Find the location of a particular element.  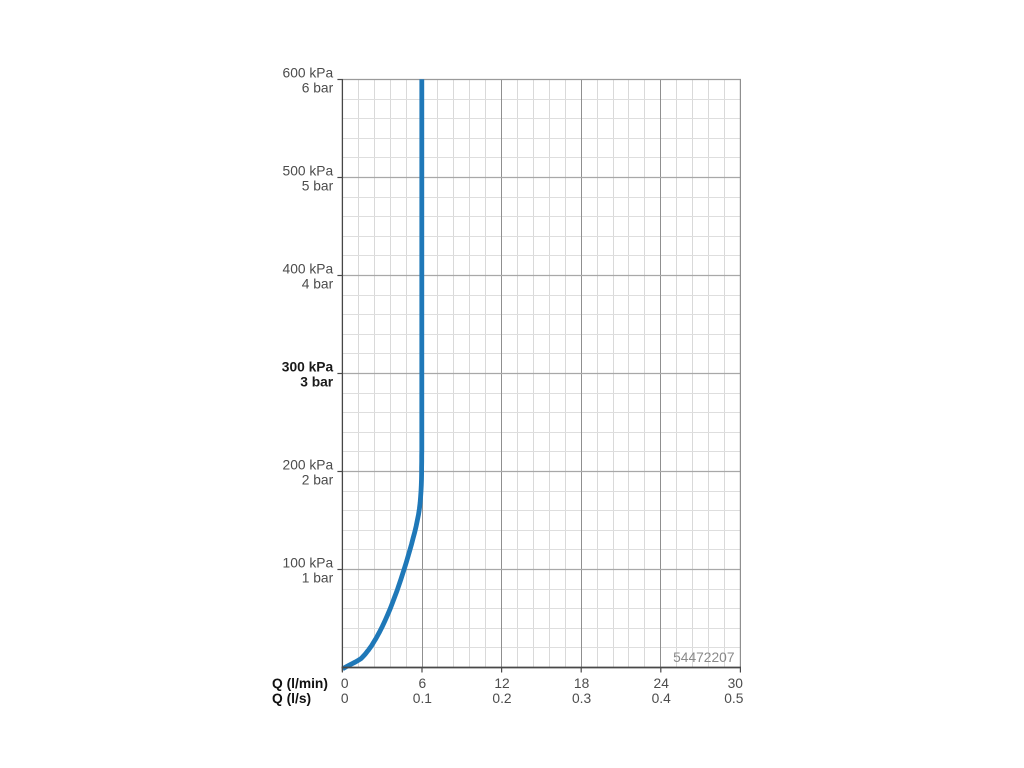

svg-text: 0.2 is located at coordinates (501, 698).